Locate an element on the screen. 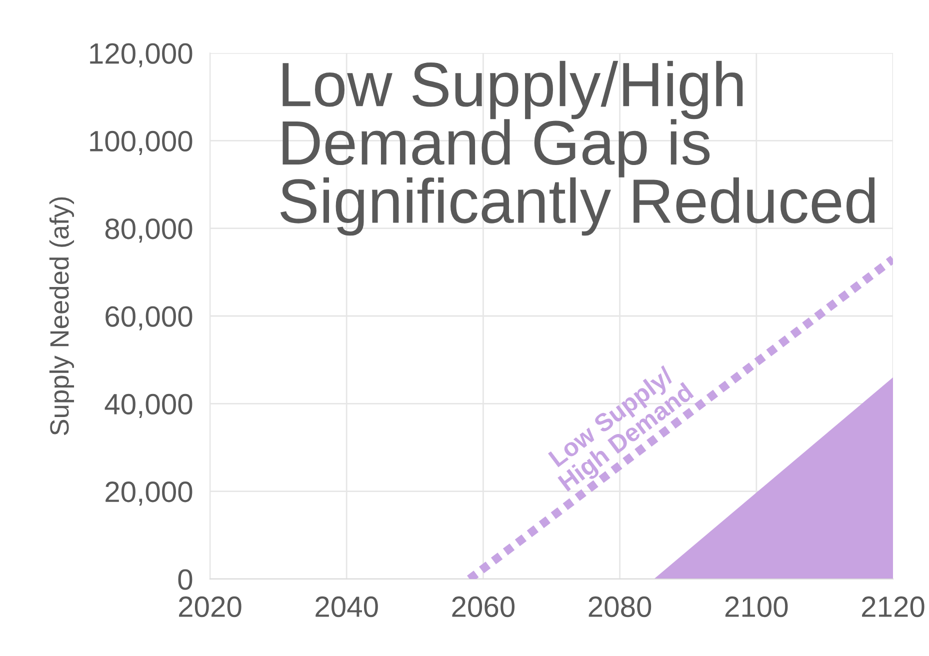 This screenshot has width=929, height=656. x-tick-label: 2060 is located at coordinates (483, 607).